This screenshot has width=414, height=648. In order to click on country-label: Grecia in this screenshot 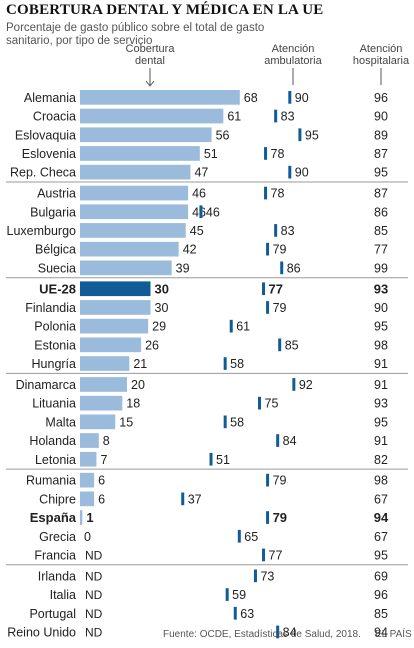, I will do `click(57, 537)`.